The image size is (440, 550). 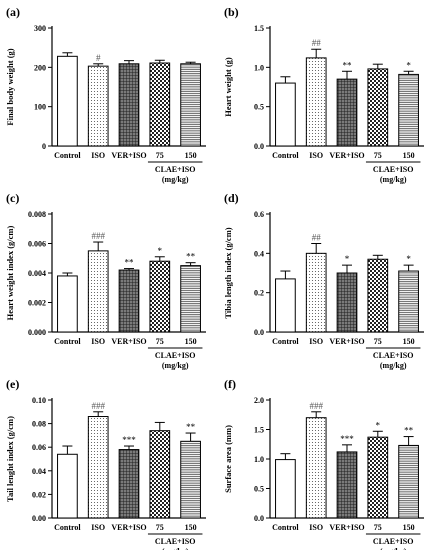 What do you see at coordinates (230, 384) in the screenshot?
I see `panel-letter: (f)` at bounding box center [230, 384].